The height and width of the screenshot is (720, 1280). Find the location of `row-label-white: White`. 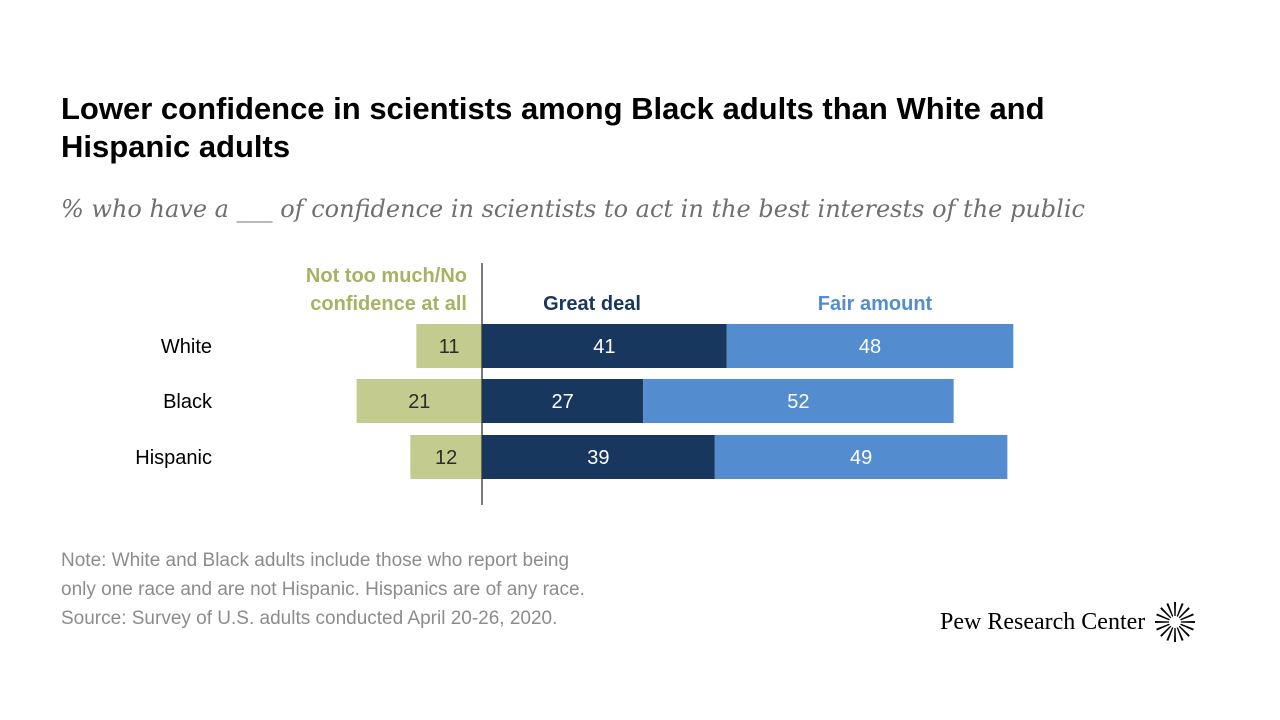

row-label-white: White is located at coordinates (186, 347).